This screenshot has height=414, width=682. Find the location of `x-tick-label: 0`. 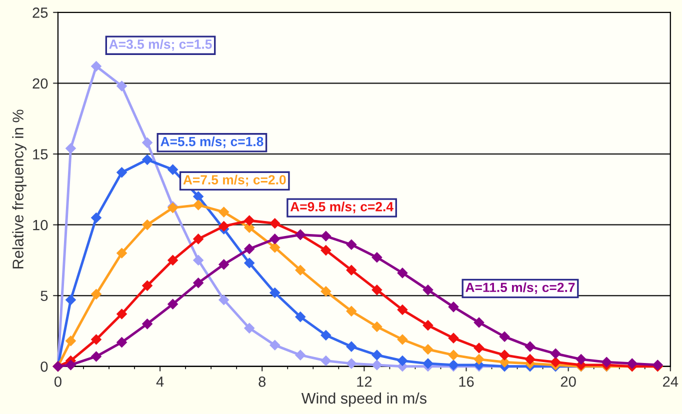

x-tick-label: 0 is located at coordinates (58, 381).